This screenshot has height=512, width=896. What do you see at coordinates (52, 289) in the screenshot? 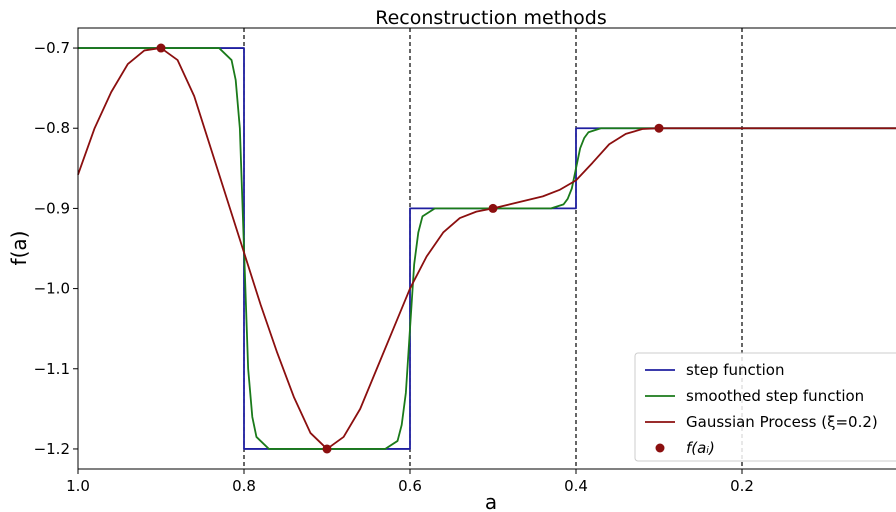
I see `y-tick-label: −1.0` at bounding box center [52, 289].